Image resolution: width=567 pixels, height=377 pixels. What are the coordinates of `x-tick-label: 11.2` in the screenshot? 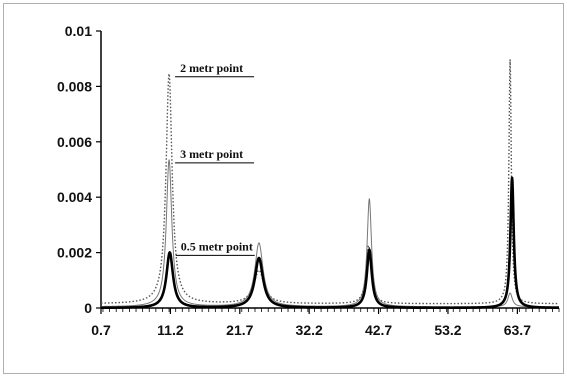 It's located at (170, 330).